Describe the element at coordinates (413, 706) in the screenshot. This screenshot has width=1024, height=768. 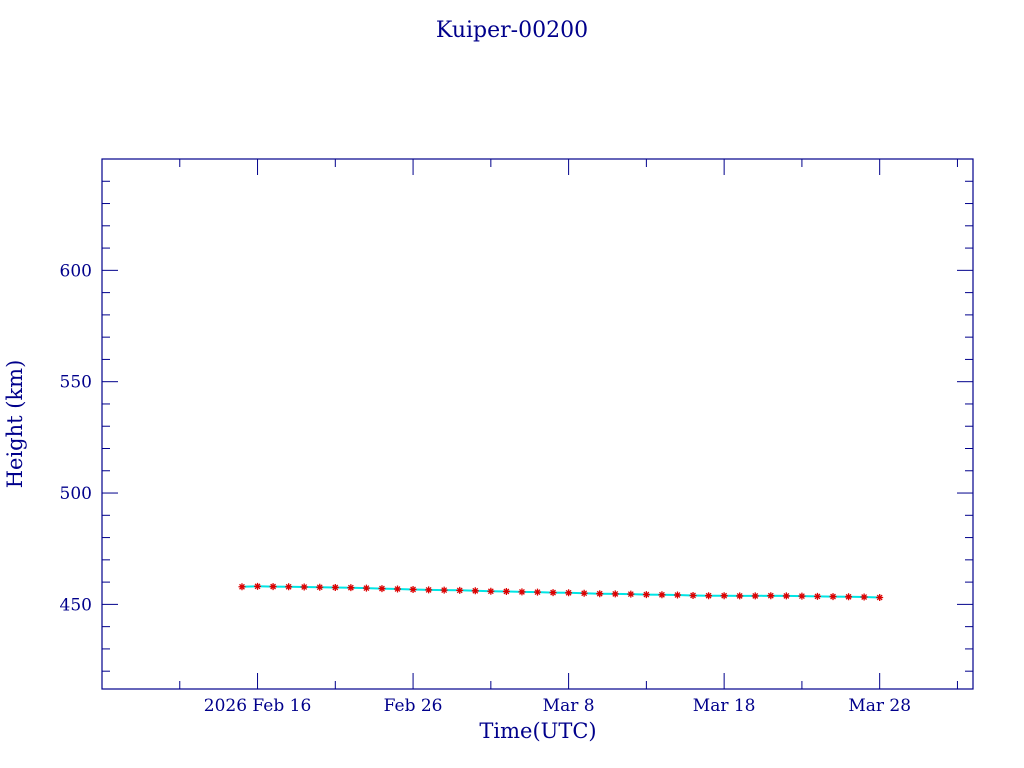
I see `x-tick-label: Feb 26` at that location.